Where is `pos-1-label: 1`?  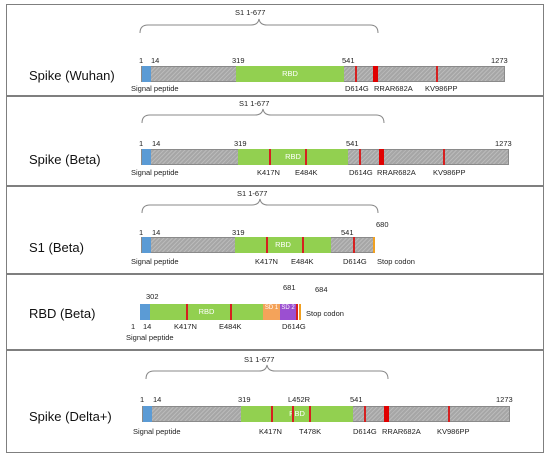 pos-1-label: 1 is located at coordinates (133, 326).